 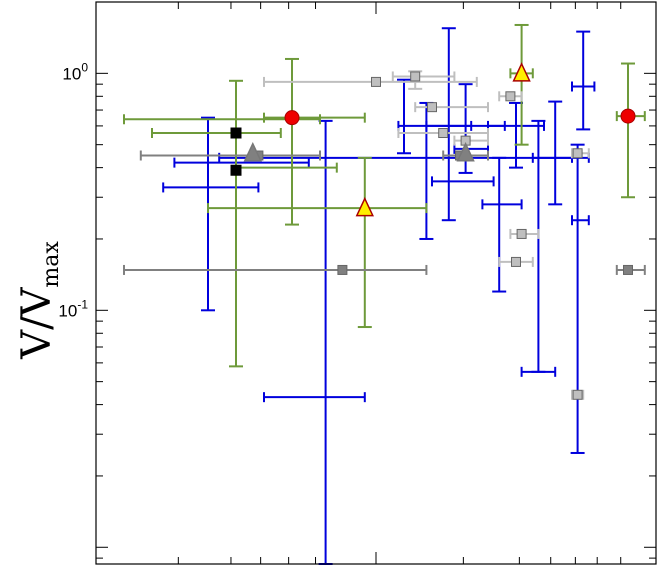 What do you see at coordinates (37, 322) in the screenshot?
I see `y-axis-label-main: V/V` at bounding box center [37, 322].